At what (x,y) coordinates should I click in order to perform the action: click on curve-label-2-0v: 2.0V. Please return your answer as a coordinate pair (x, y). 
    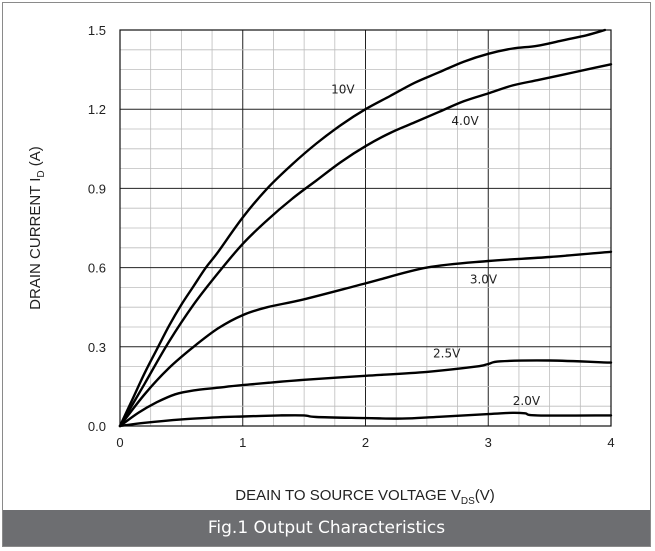
    Looking at the image, I should click on (527, 401).